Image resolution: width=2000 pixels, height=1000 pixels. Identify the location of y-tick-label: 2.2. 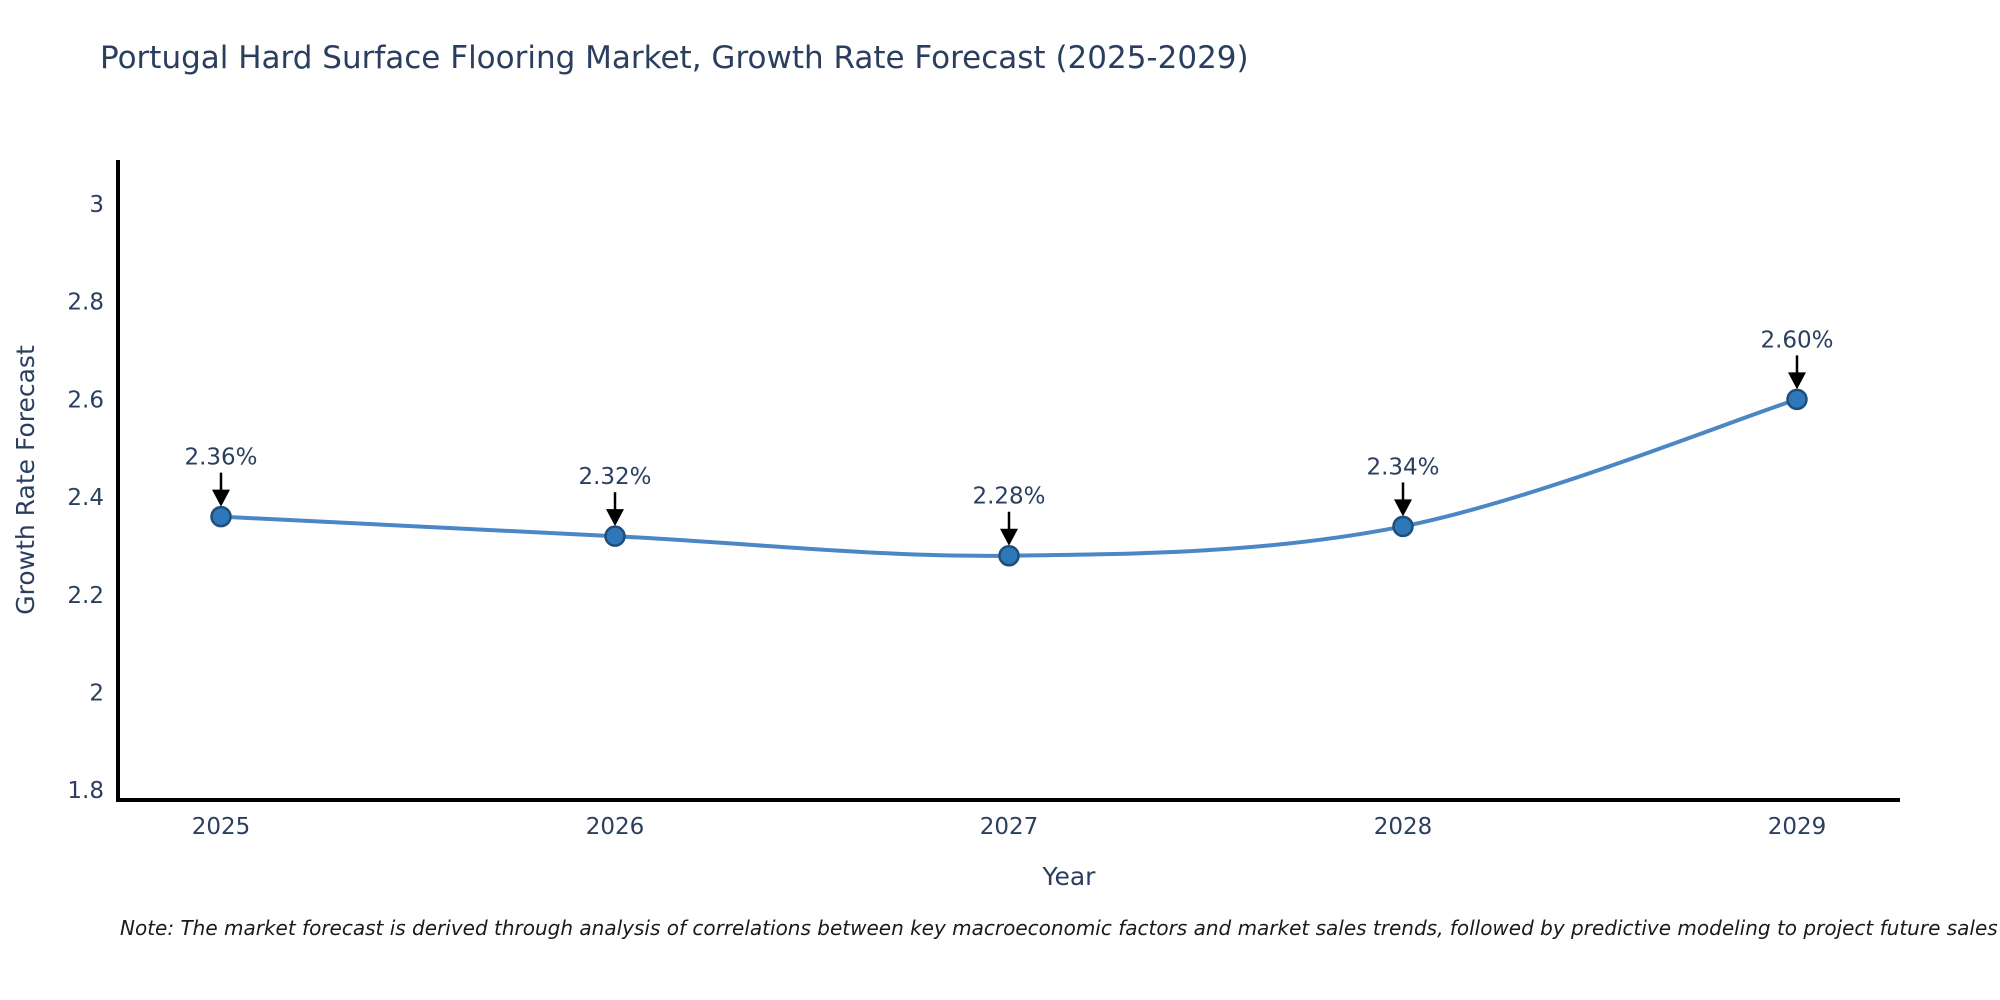
(85, 596).